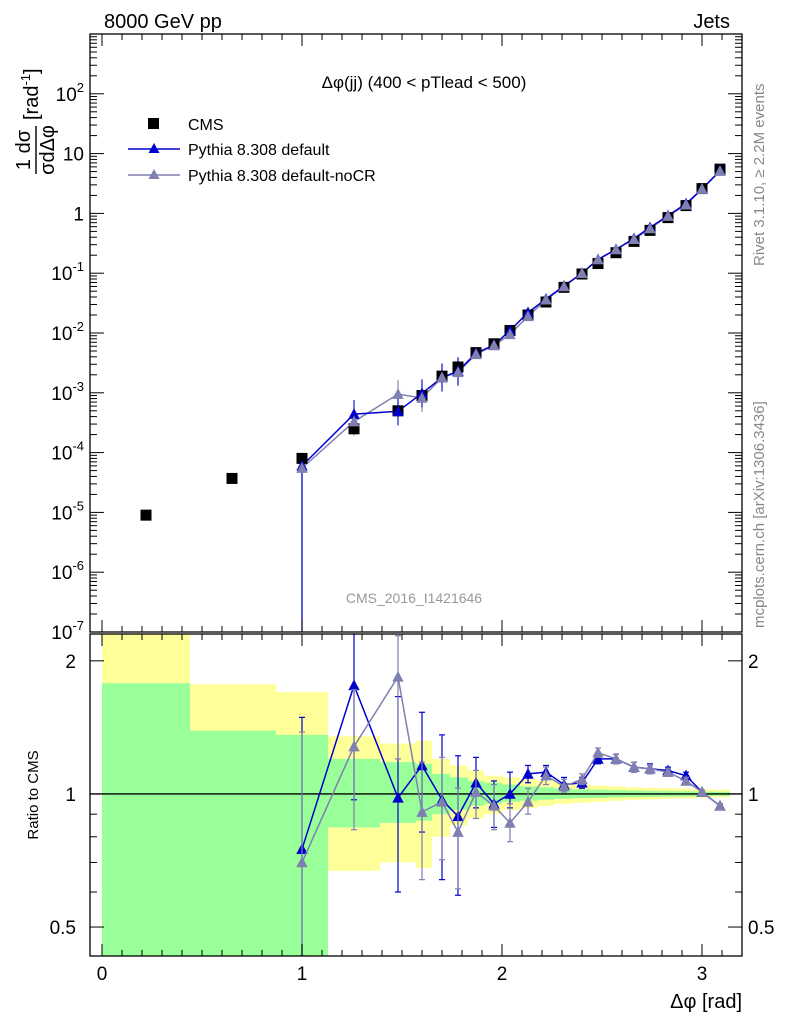  What do you see at coordinates (711, 22) in the screenshot?
I see `header-process-label: Jets` at bounding box center [711, 22].